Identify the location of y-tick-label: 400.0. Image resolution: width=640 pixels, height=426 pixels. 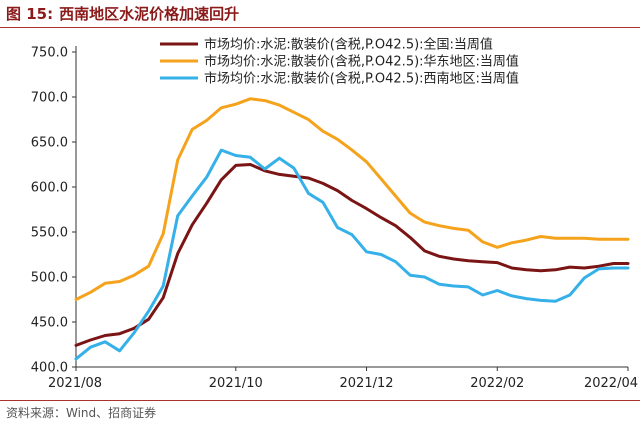
(49, 368).